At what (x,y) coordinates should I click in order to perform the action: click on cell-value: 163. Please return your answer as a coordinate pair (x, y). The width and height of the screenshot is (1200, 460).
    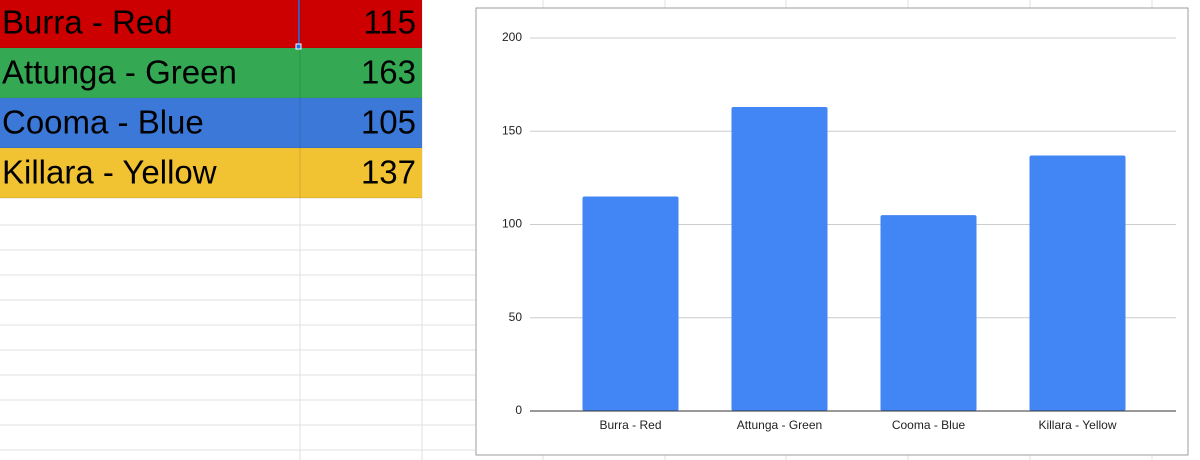
    Looking at the image, I should click on (388, 72).